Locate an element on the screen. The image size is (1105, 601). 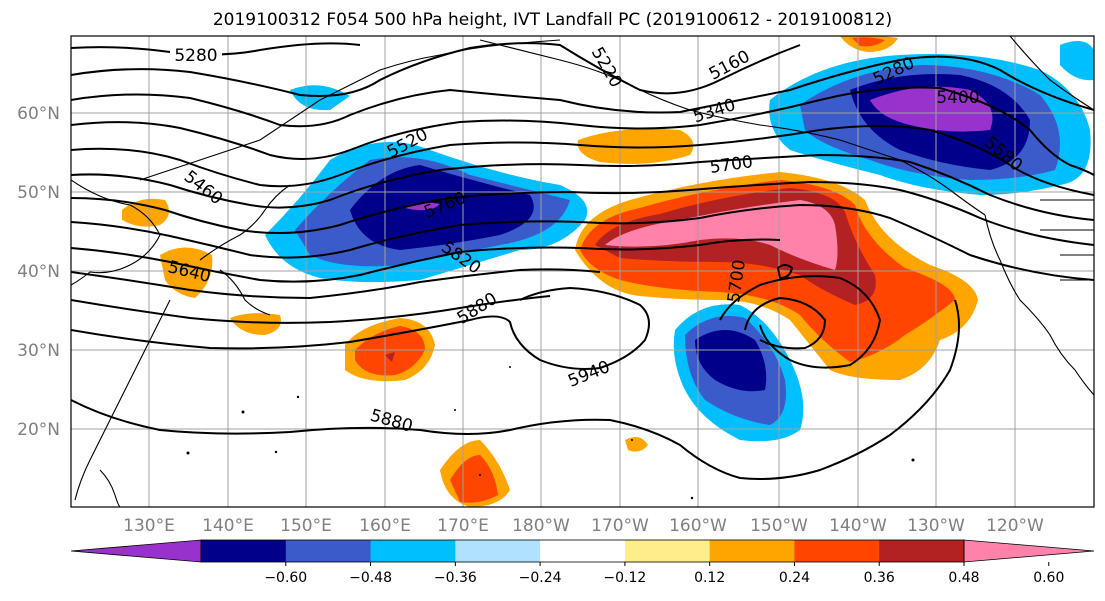
lon-label-120w: 120°W is located at coordinates (1015, 526).